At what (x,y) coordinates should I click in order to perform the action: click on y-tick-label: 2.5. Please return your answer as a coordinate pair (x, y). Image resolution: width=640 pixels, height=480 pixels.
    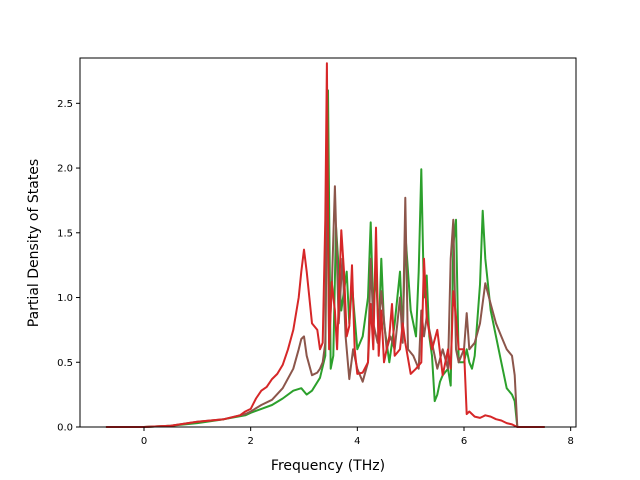
    Looking at the image, I should click on (65, 104).